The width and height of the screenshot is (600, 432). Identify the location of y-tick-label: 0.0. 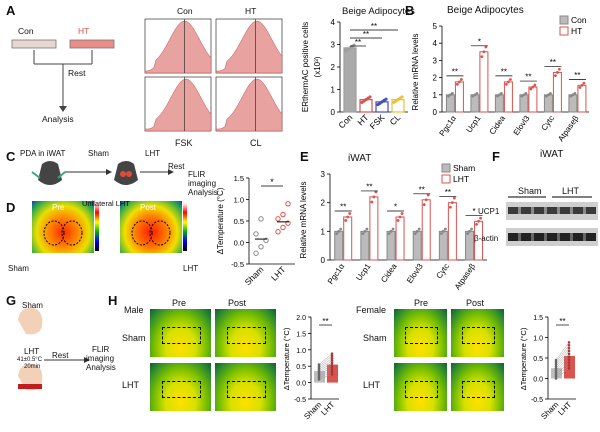
(538, 380).